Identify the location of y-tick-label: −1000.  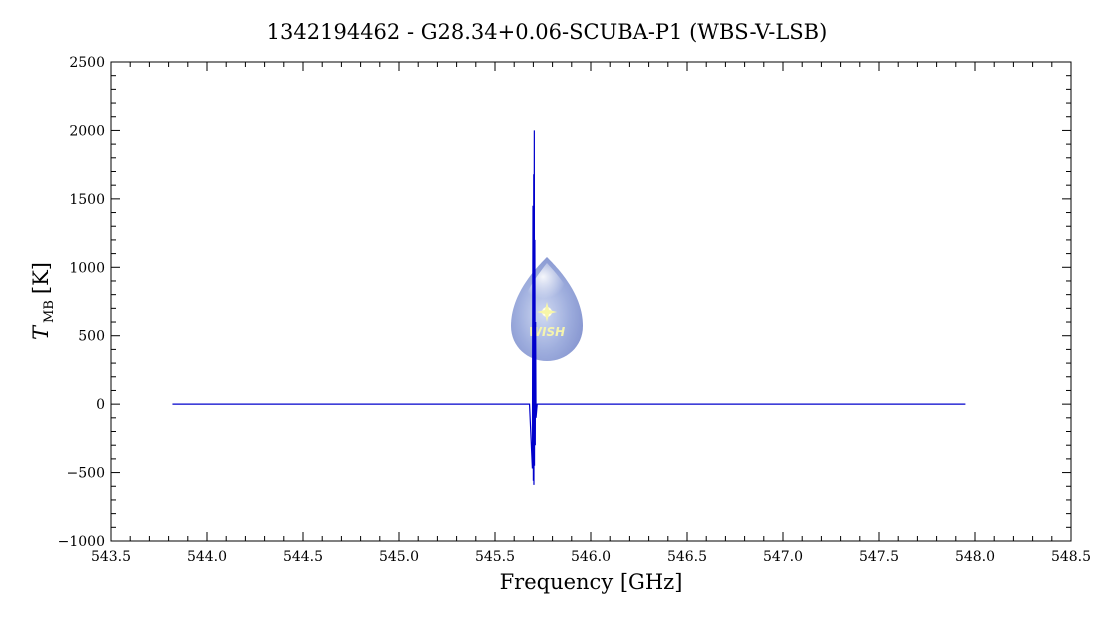
(81, 542).